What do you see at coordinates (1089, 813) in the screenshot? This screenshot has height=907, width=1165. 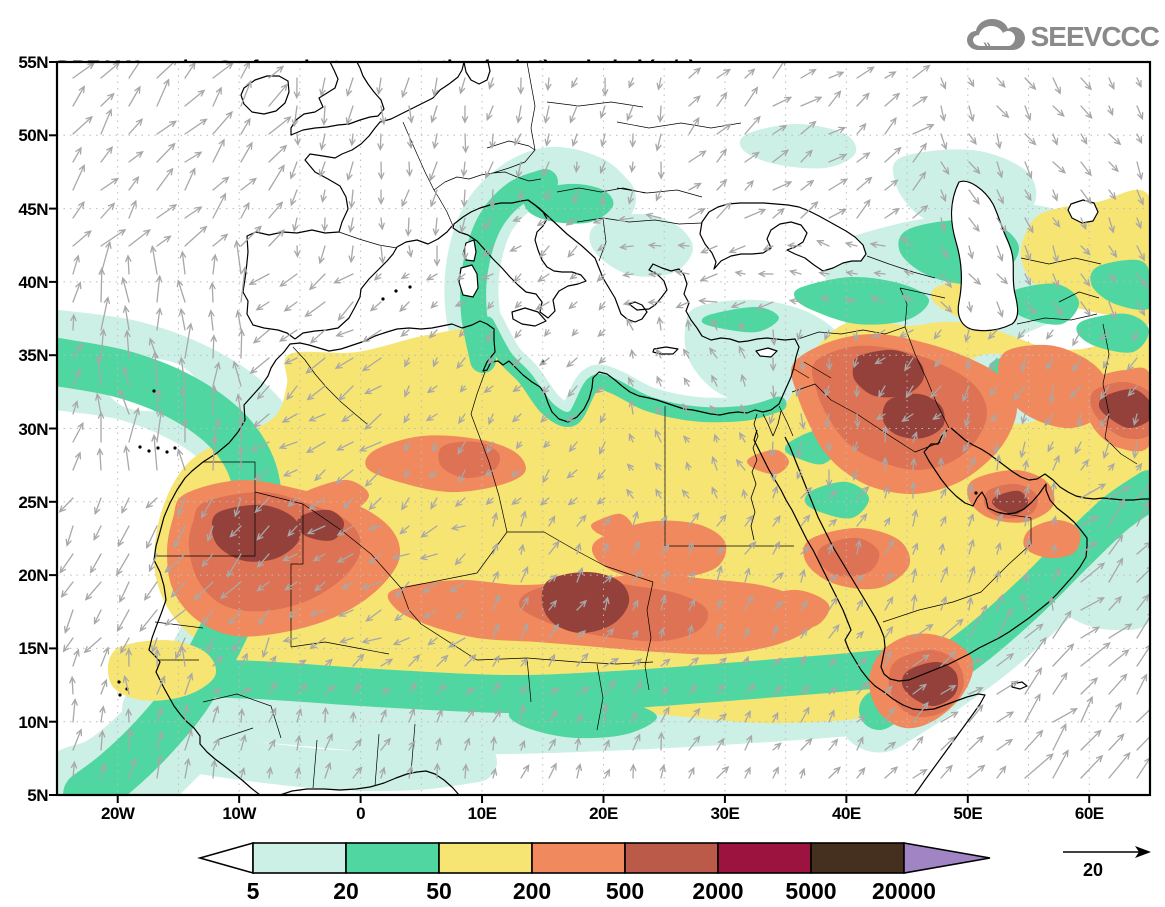 I see `lon-tick-label: 60E` at bounding box center [1089, 813].